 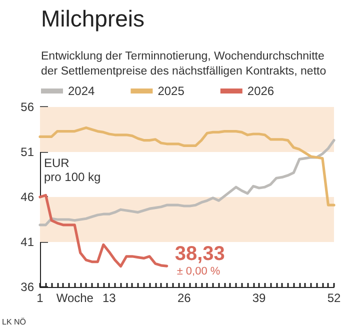 I want to click on y-tick-label: 56, so click(x=27, y=107).